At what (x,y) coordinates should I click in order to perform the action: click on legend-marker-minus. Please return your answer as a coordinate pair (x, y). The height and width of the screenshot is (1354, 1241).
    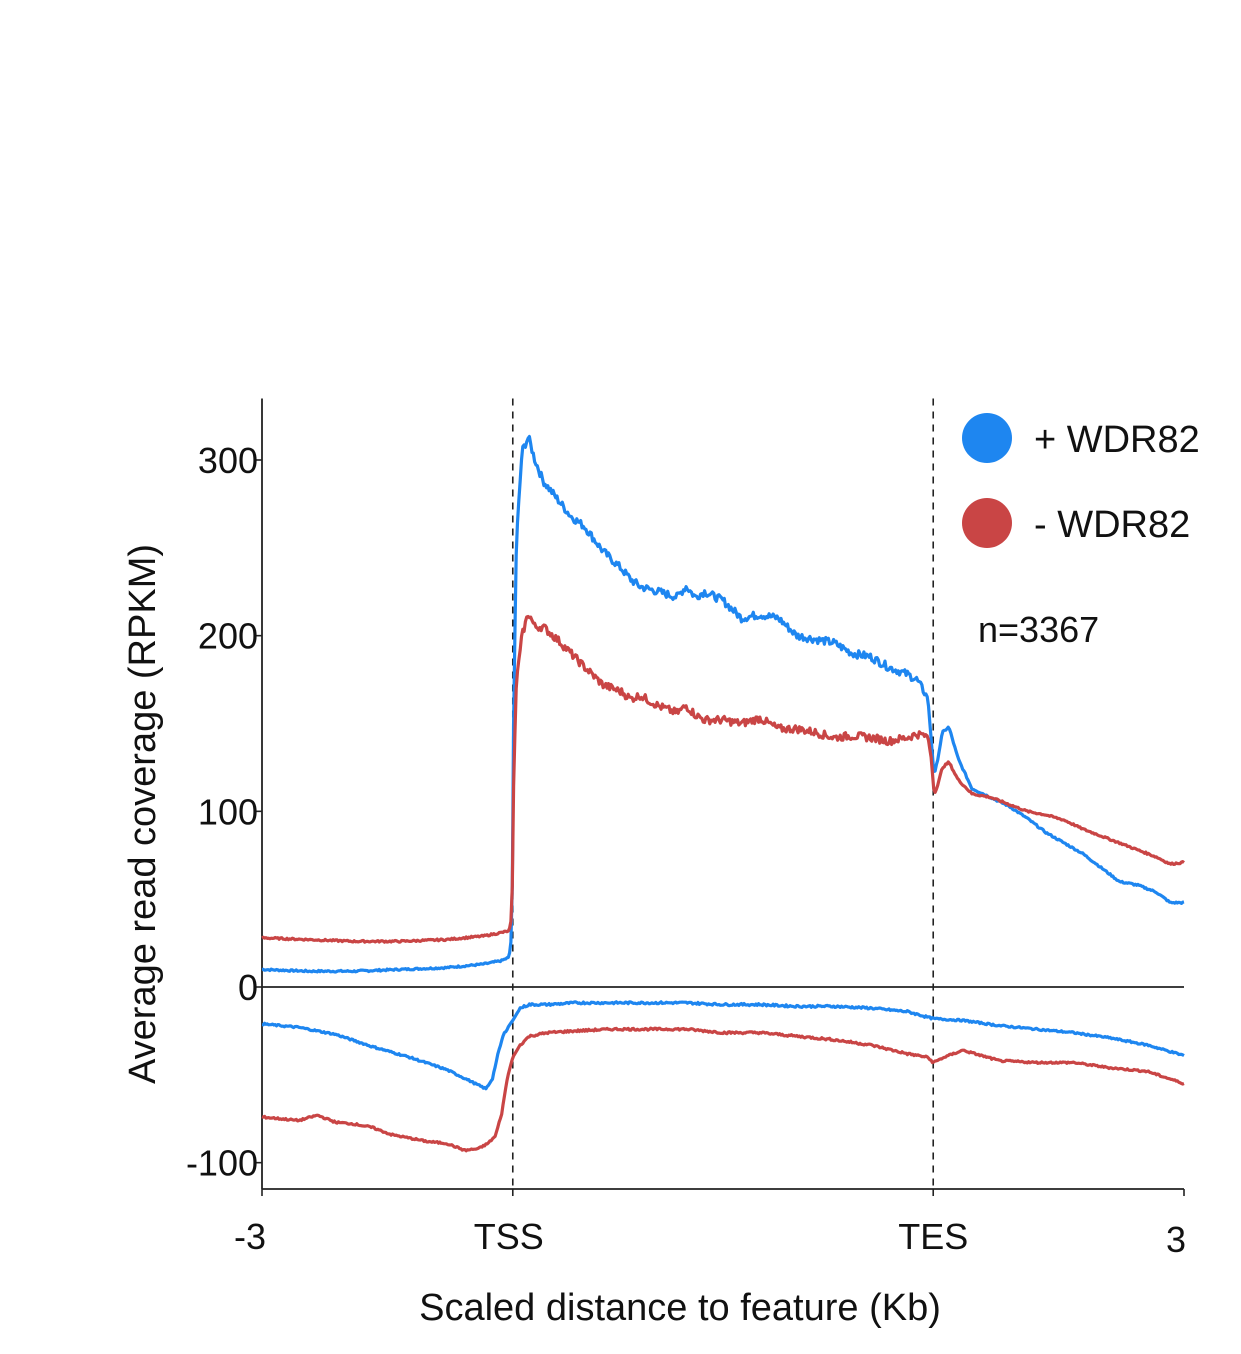
    Looking at the image, I should click on (987, 523).